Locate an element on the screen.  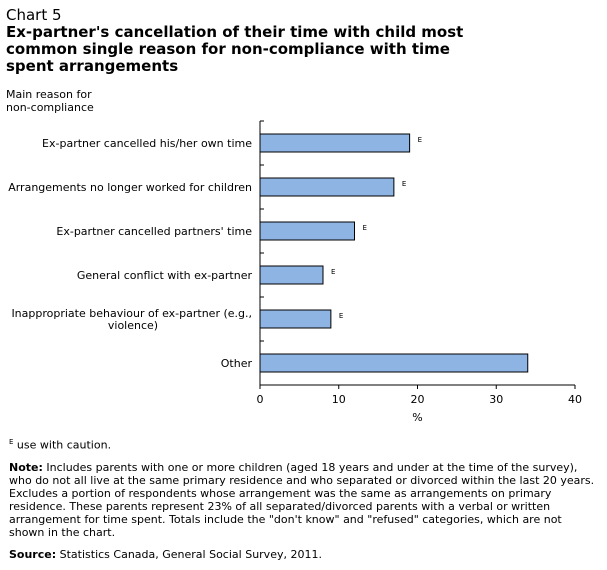
x-axis-title: % is located at coordinates (417, 417).